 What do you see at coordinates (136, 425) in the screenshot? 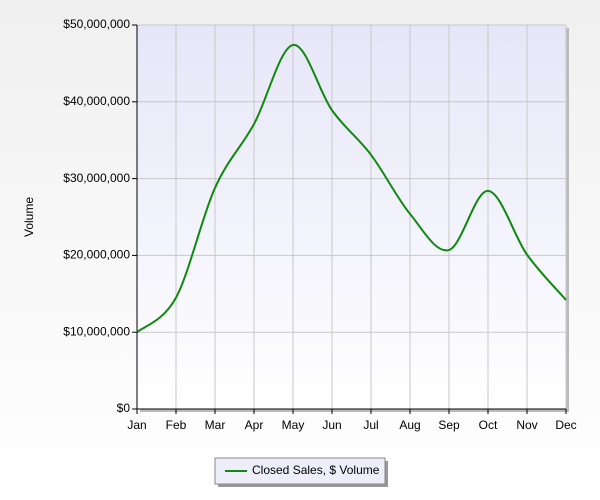
I see `x-tick-label: Jan` at bounding box center [136, 425].